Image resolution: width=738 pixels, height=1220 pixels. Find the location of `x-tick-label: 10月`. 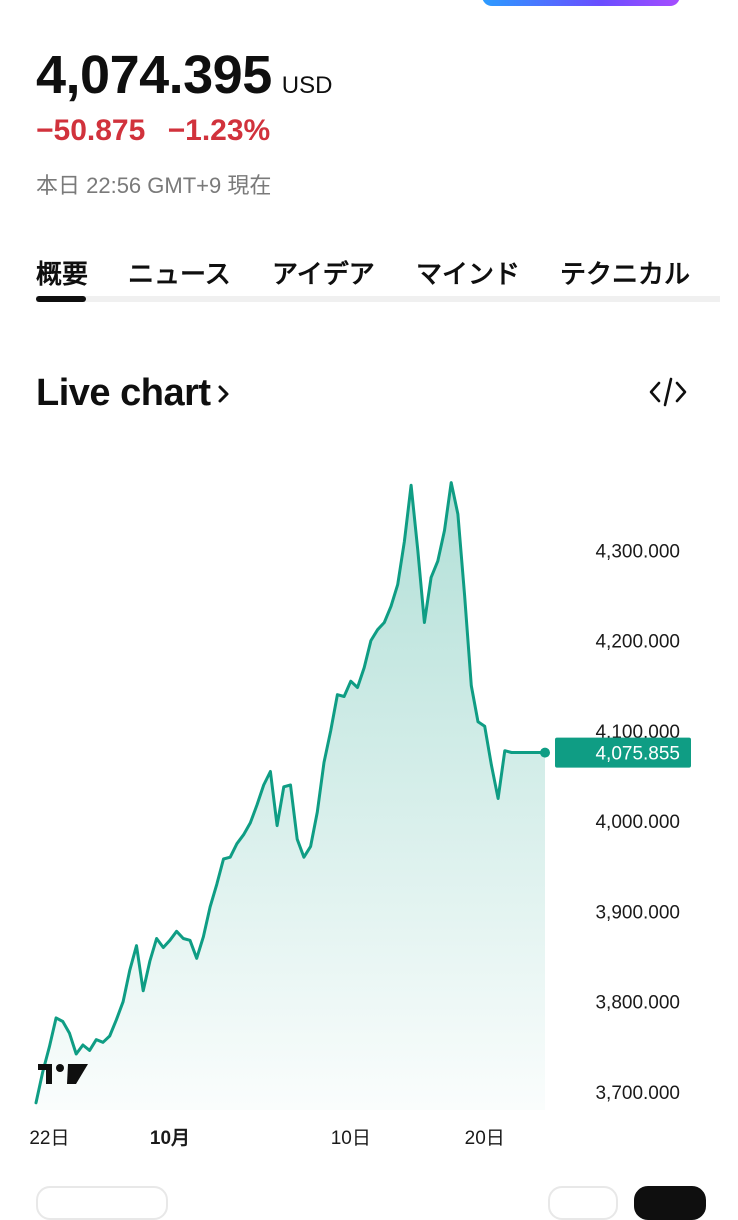

x-tick-label: 10月 is located at coordinates (170, 1138).